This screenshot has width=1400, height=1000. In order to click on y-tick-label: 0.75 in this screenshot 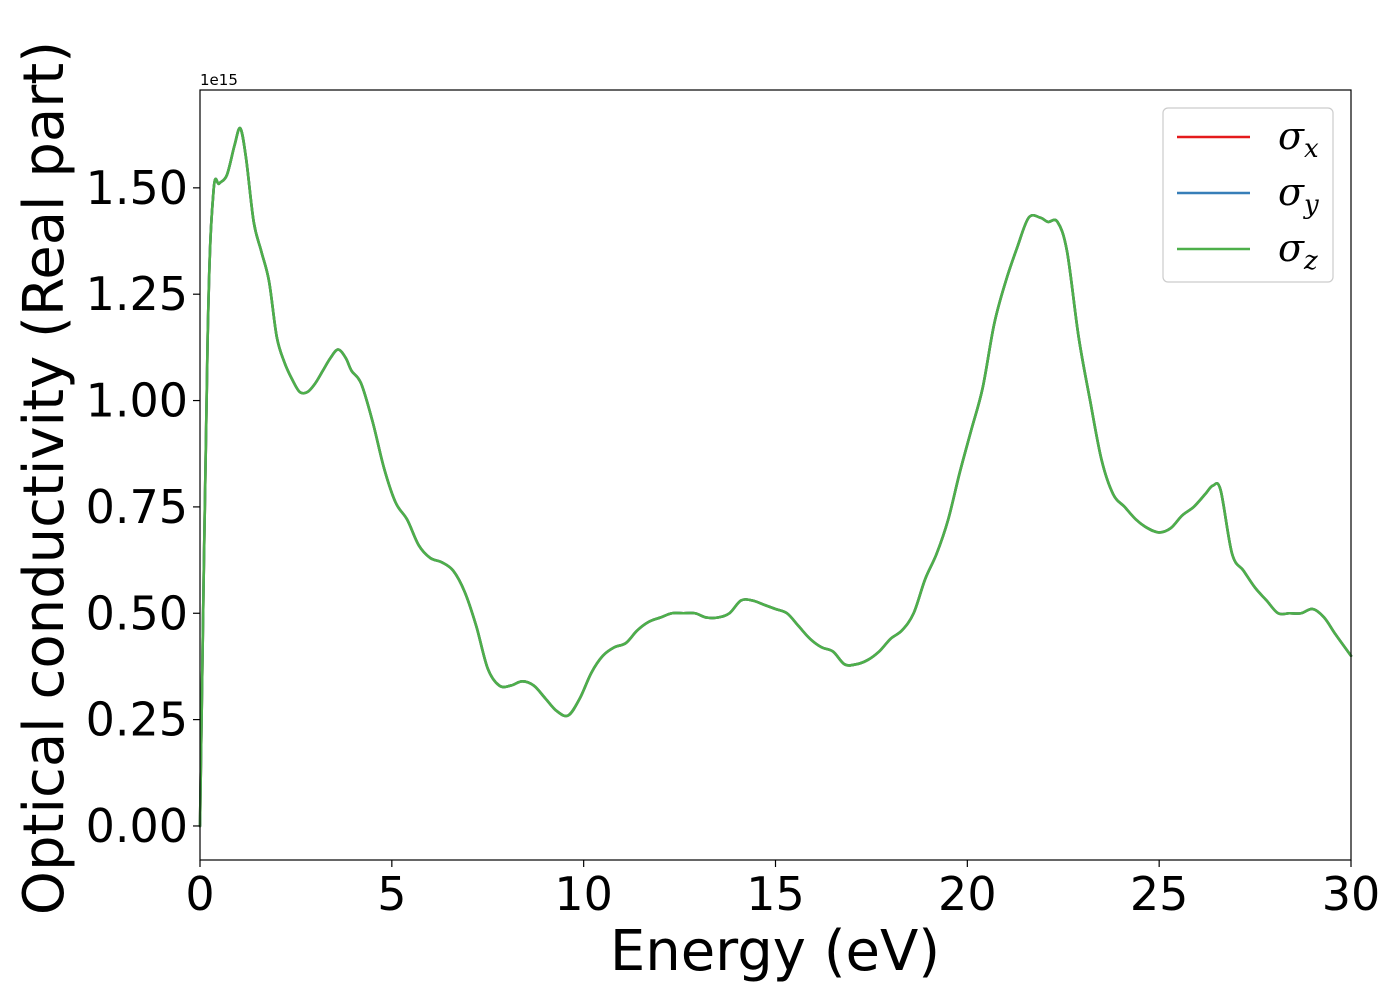, I will do `click(137, 507)`.